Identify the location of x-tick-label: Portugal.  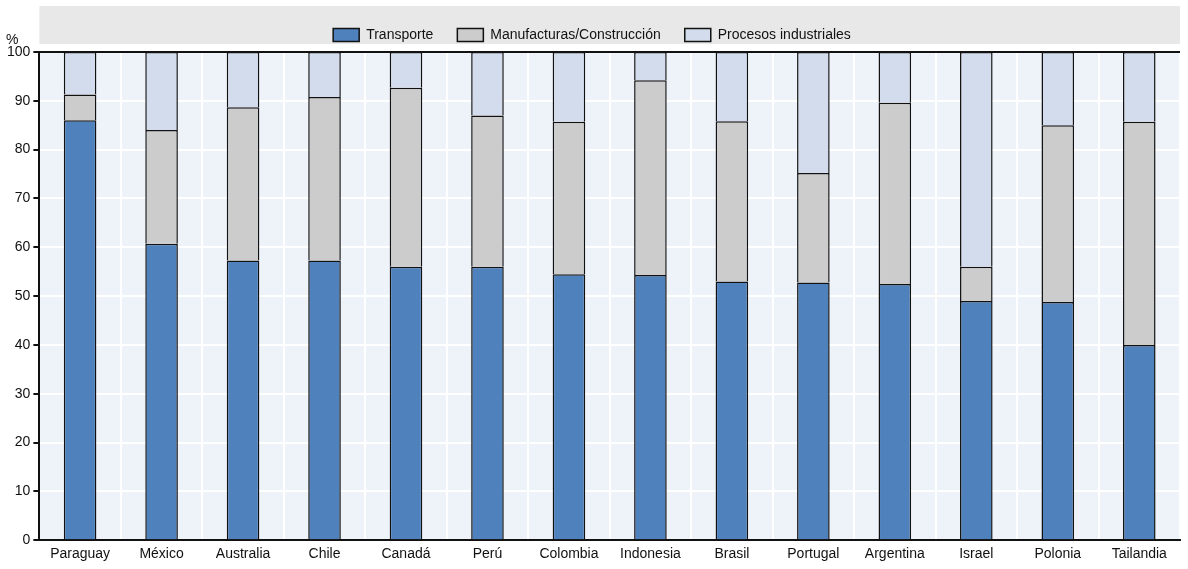
(813, 553).